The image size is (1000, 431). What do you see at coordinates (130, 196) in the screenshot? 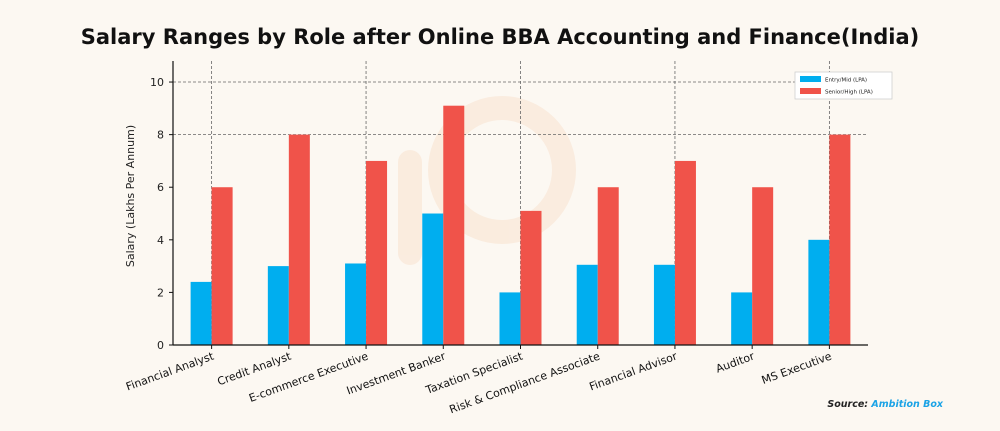
I see `y-axis-label: Salary (Lakhs Per Annum)` at bounding box center [130, 196].